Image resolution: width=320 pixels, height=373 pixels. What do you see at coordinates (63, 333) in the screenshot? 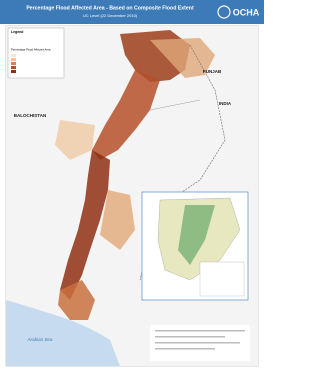
I see `sea` at bounding box center [63, 333].